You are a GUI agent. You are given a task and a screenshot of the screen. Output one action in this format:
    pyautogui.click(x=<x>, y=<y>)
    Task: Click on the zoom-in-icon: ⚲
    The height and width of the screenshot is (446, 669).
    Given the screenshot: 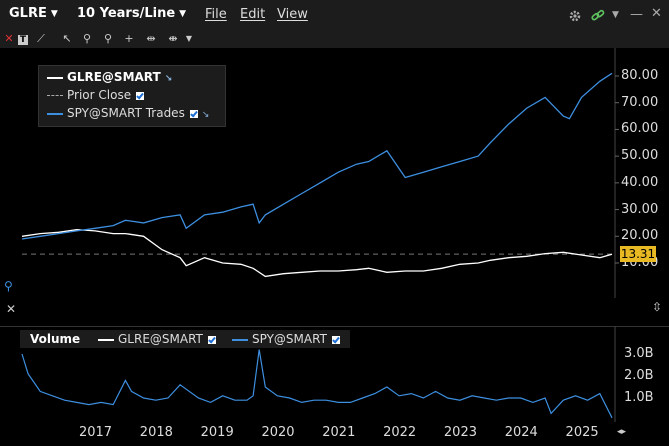 What is the action you would take?
    pyautogui.click(x=87, y=38)
    